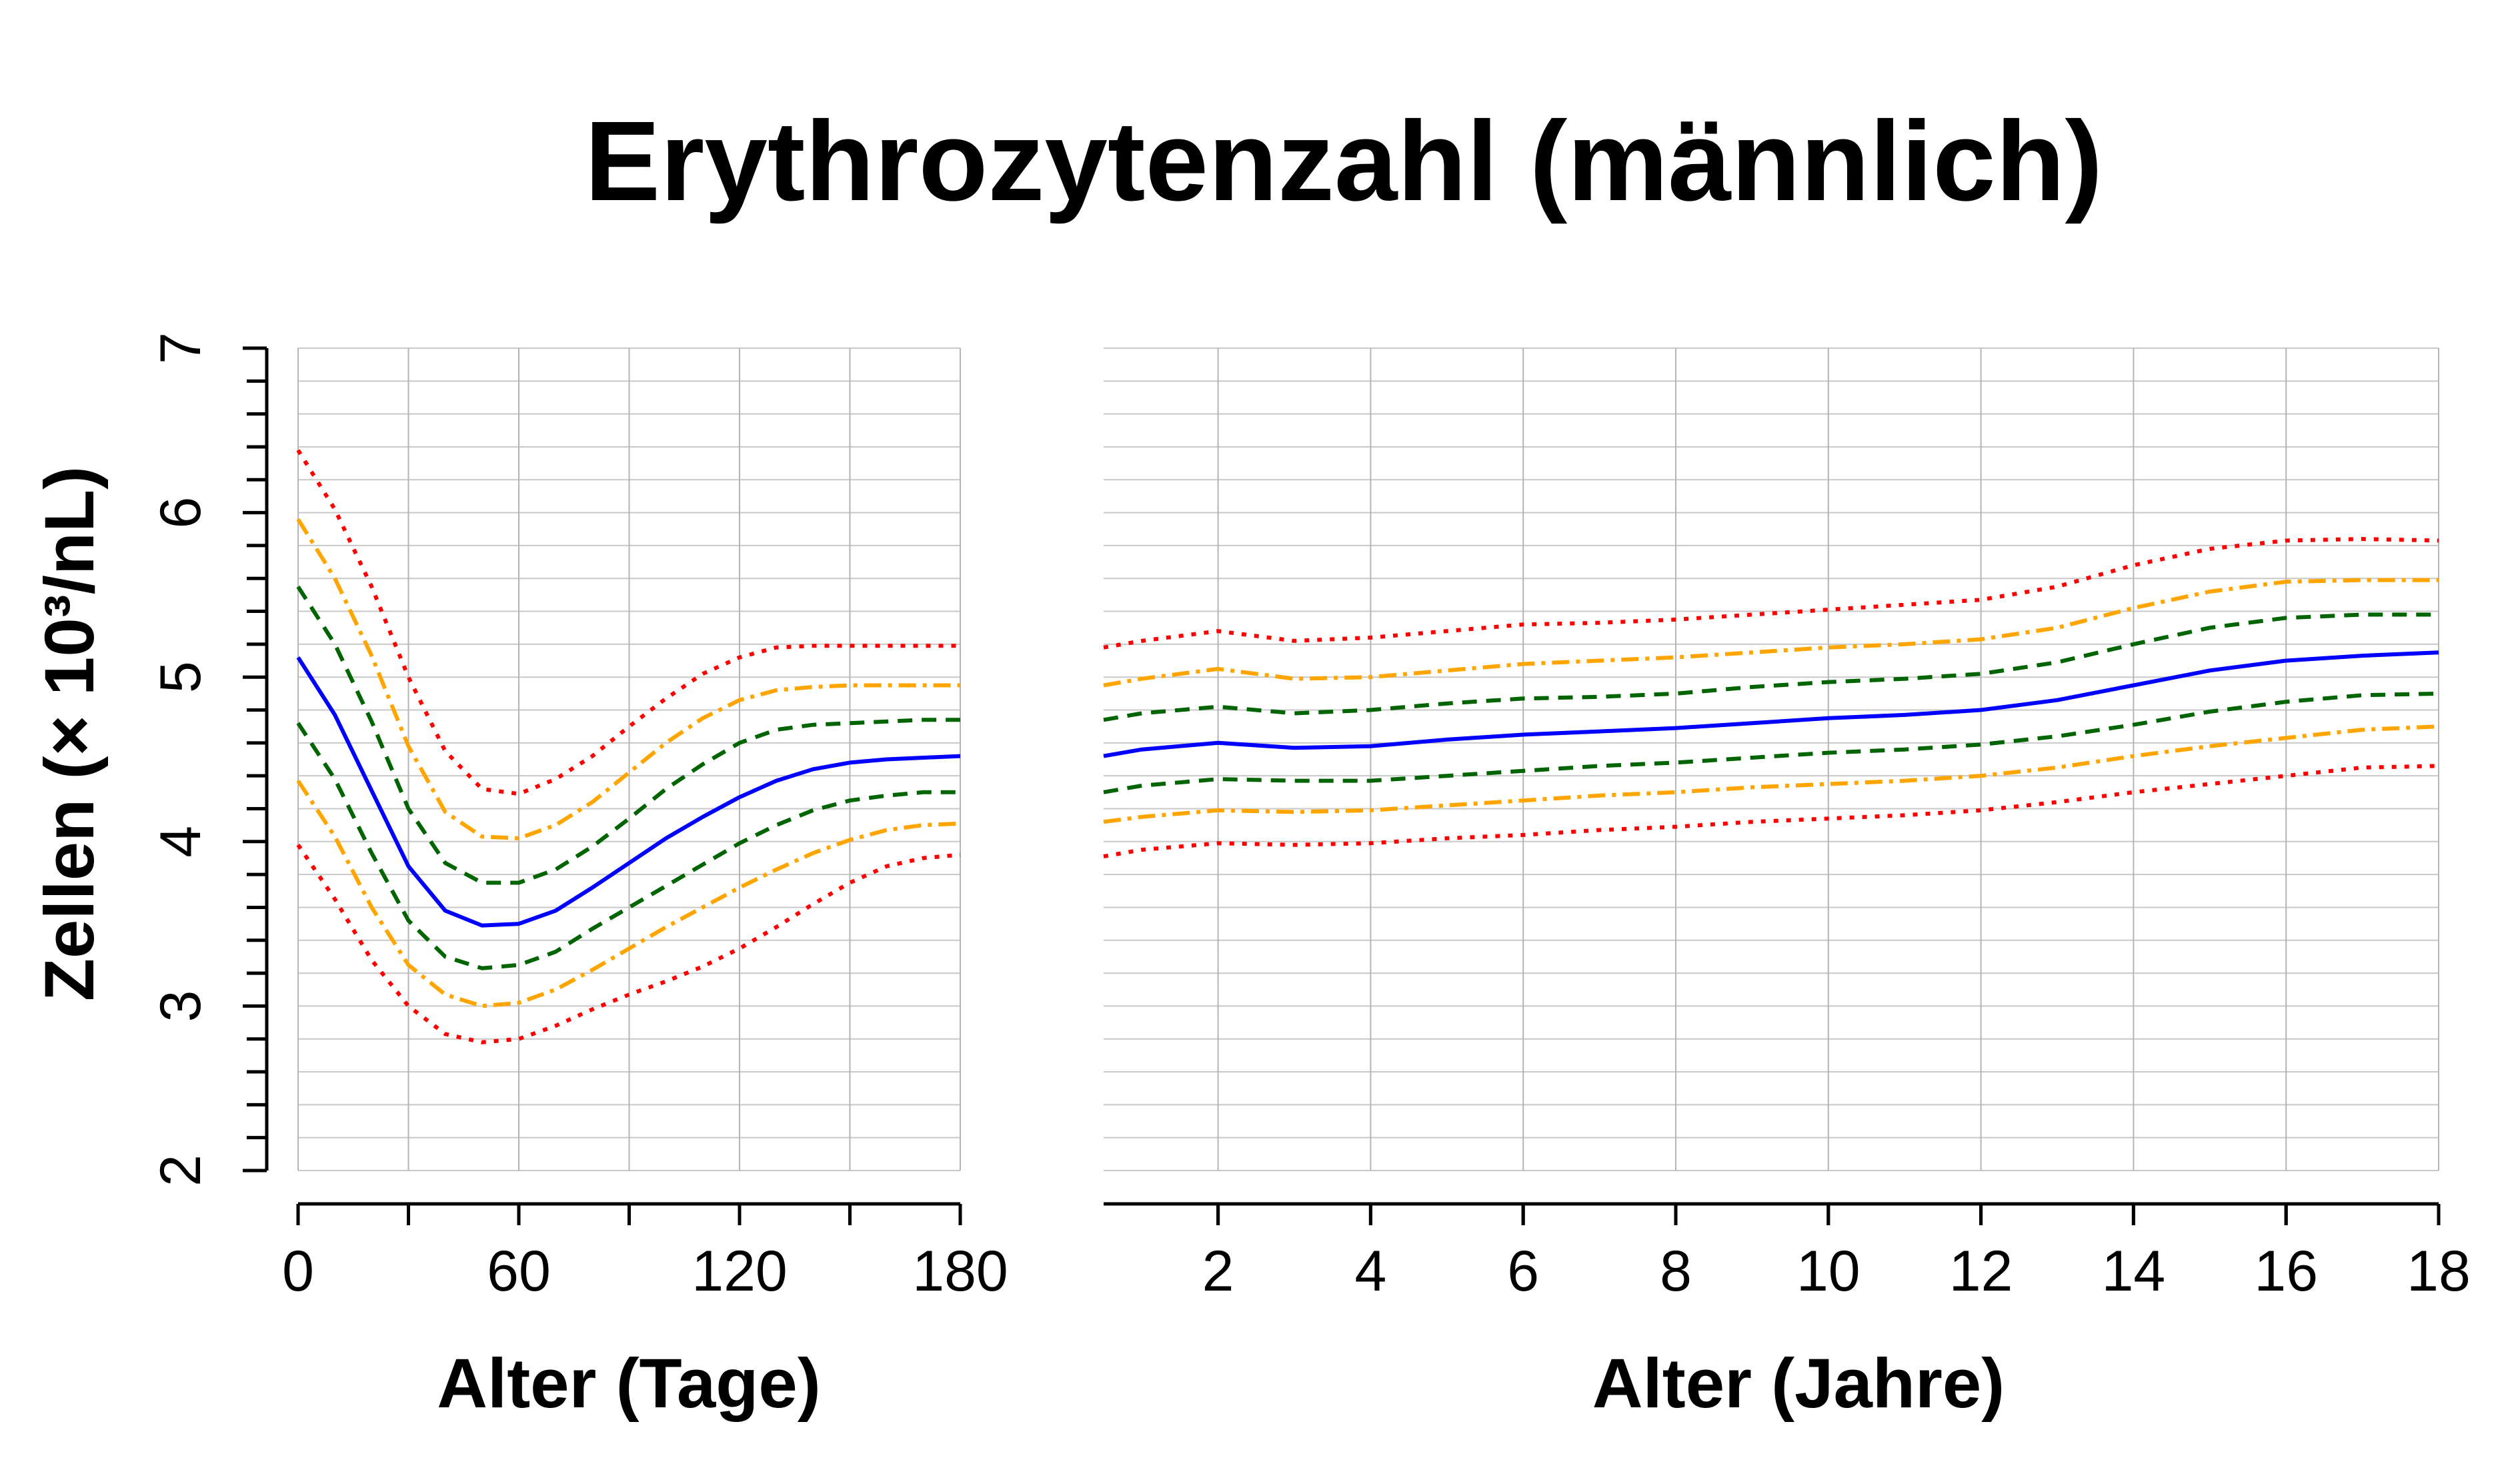 The image size is (2520, 1460). I want to click on x-tick-label-years: 2, so click(1218, 1271).